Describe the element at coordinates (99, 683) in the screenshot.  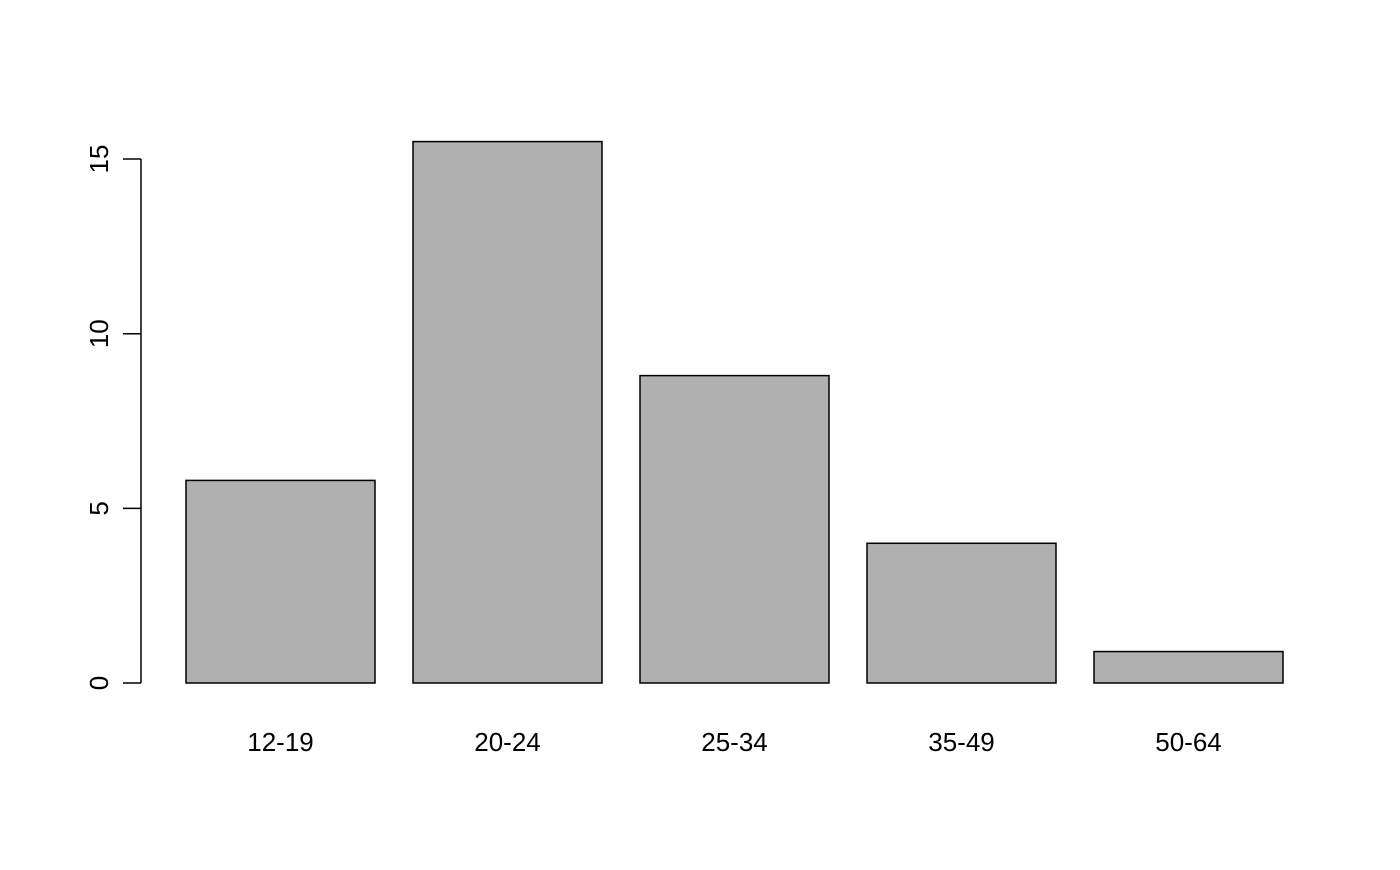
I see `y-tick-label: 0` at that location.